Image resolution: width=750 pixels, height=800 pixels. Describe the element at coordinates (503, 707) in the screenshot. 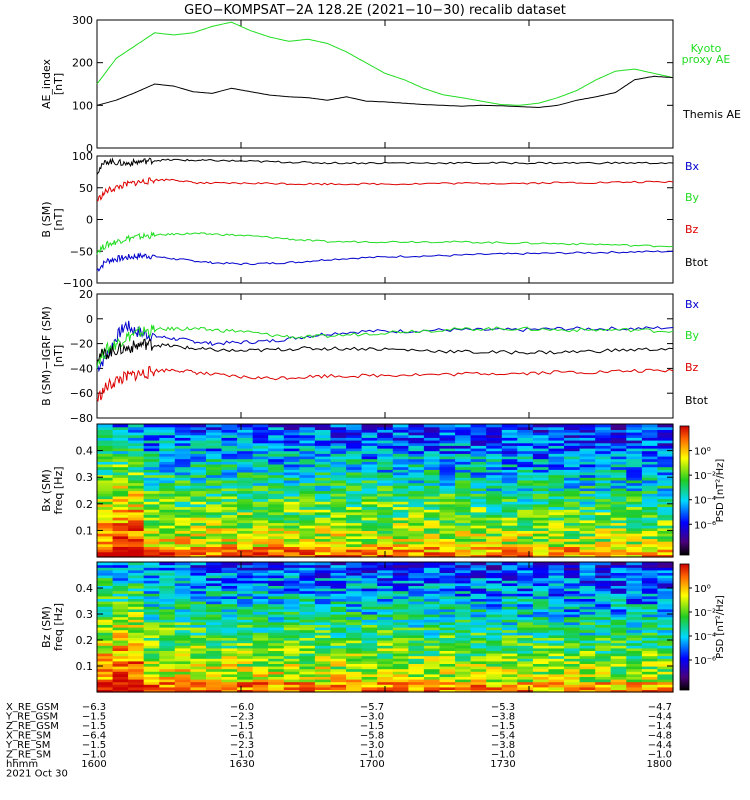

I see `ephemeris-value: −5.3` at that location.